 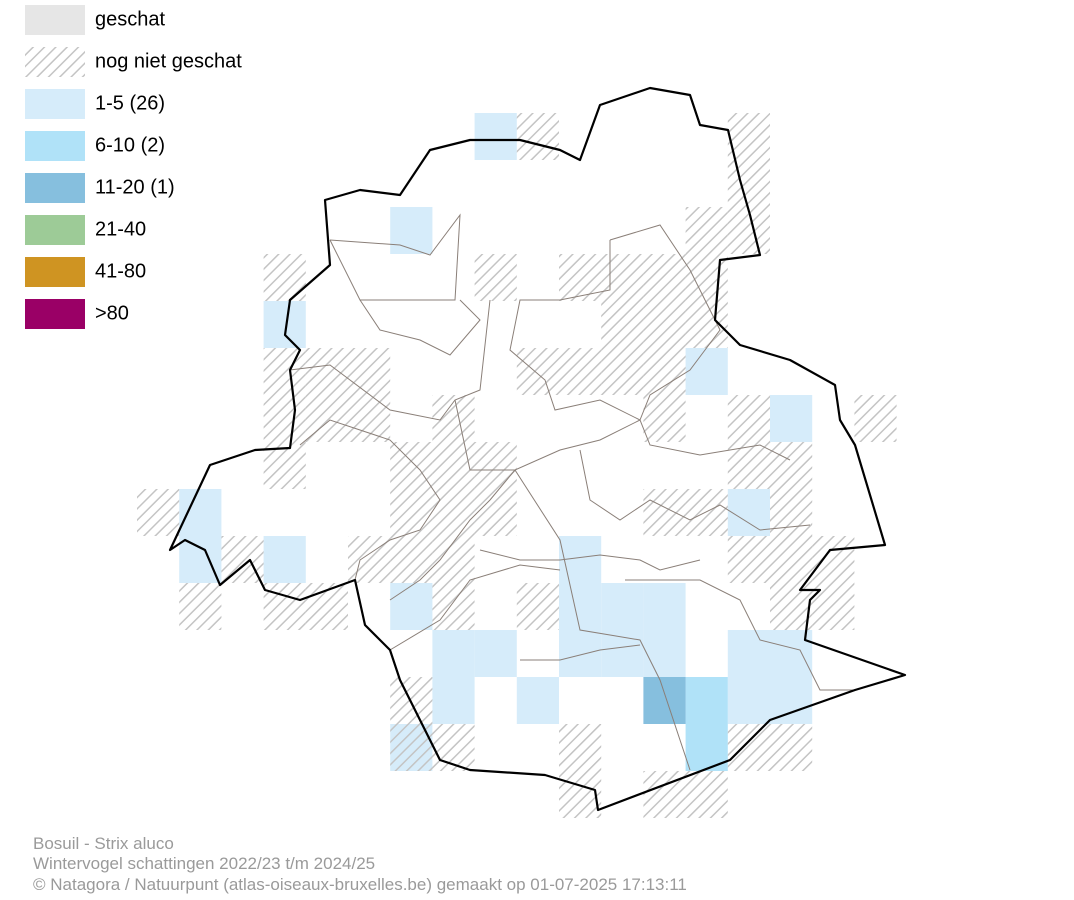 I want to click on legend-label: nog niet geschat, so click(x=168, y=61).